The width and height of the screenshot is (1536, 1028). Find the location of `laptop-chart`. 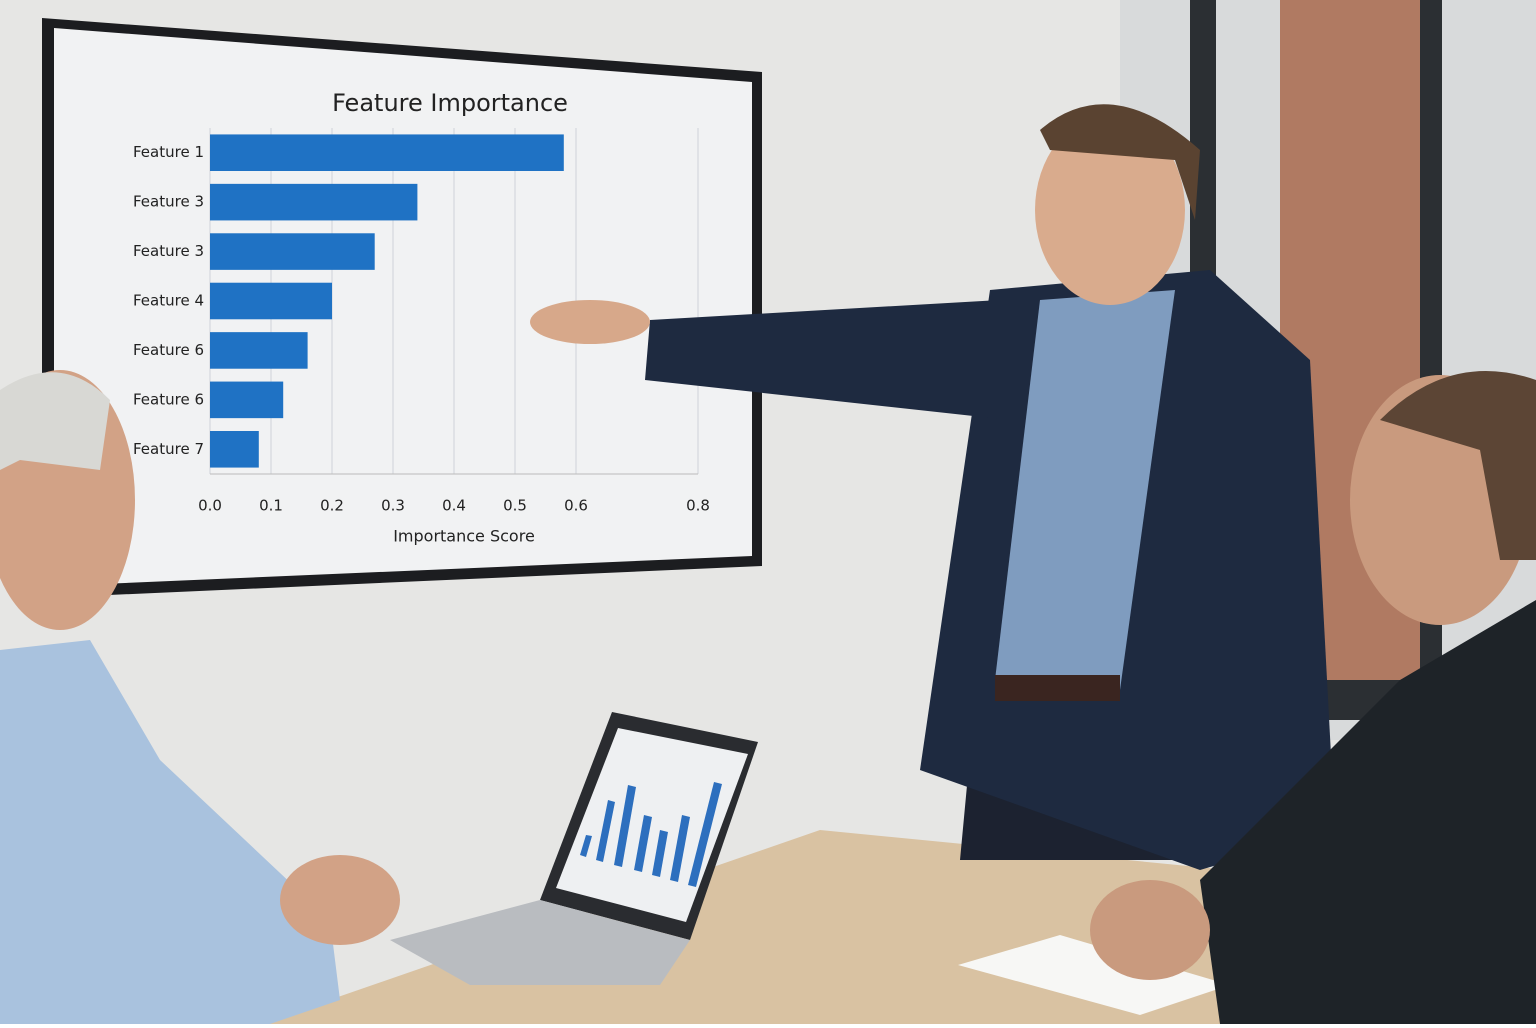

laptop-chart is located at coordinates (651, 834).